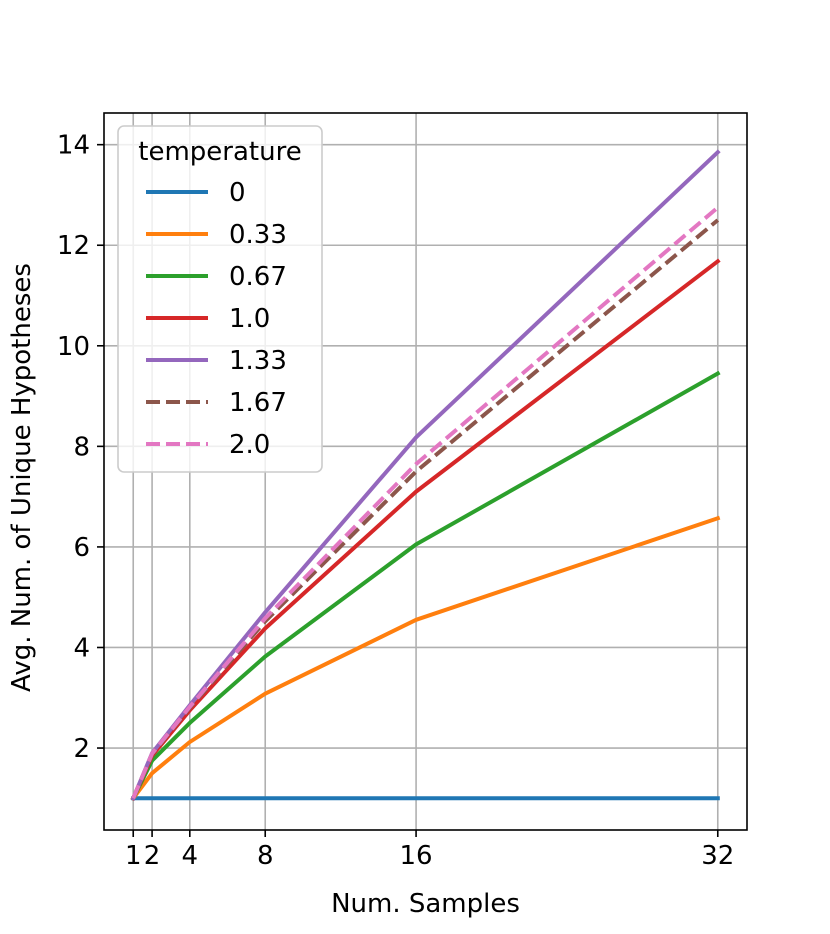  What do you see at coordinates (249, 445) in the screenshot?
I see `legend-label-2-0: 2.0` at bounding box center [249, 445].